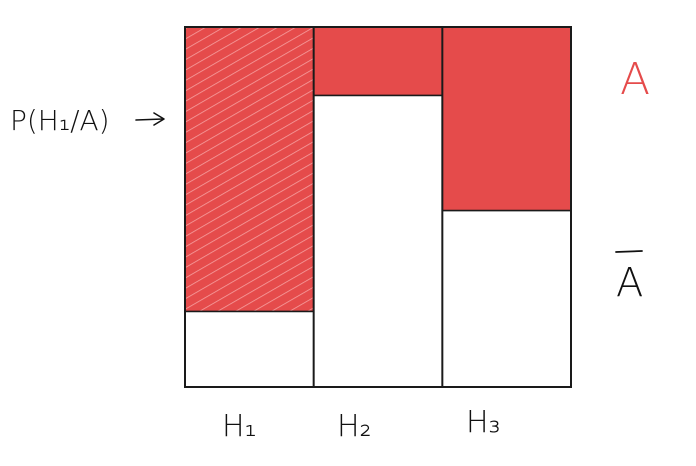 This screenshot has width=696, height=466. I want to click on column-h1, so click(249, 207).